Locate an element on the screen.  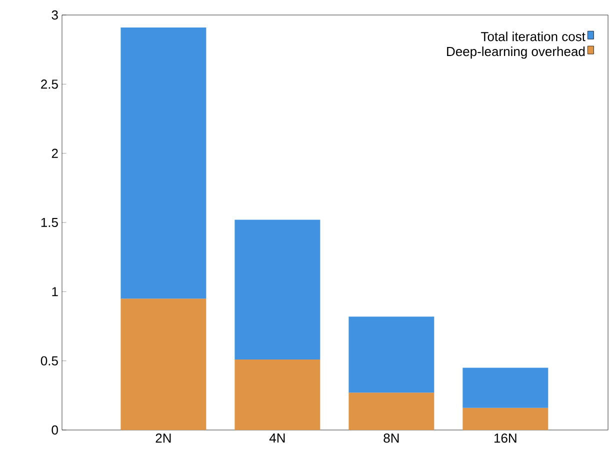
y-tick-label: 3 is located at coordinates (55, 15).